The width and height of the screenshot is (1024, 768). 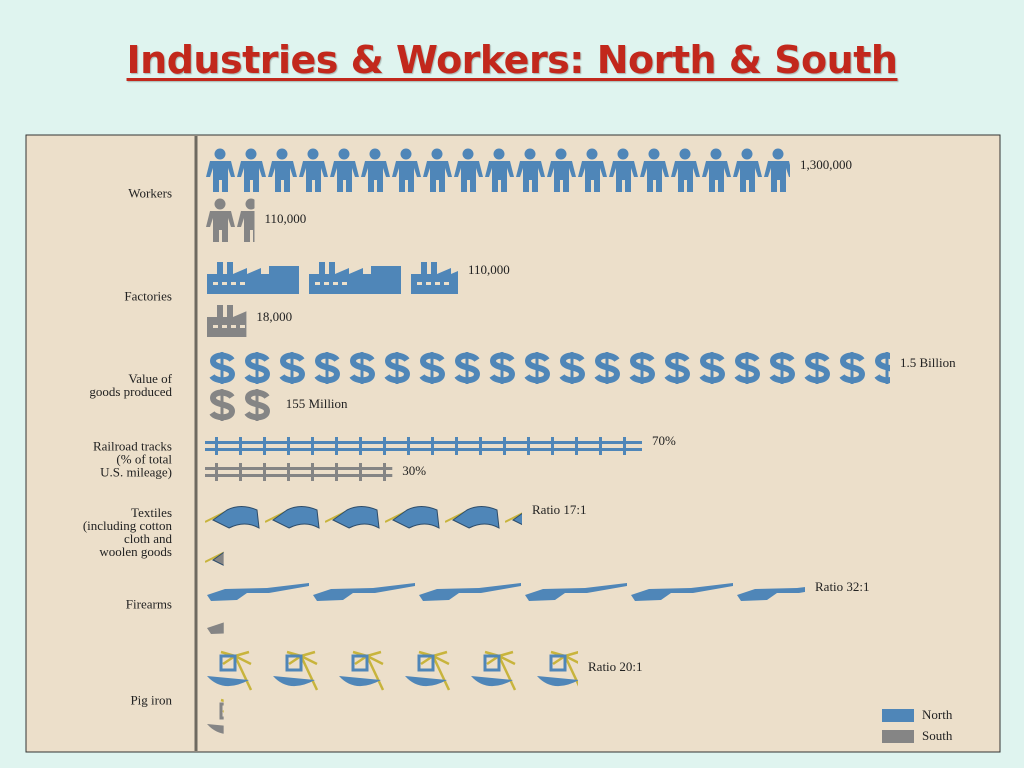 I want to click on legend-label: South, so click(x=937, y=735).